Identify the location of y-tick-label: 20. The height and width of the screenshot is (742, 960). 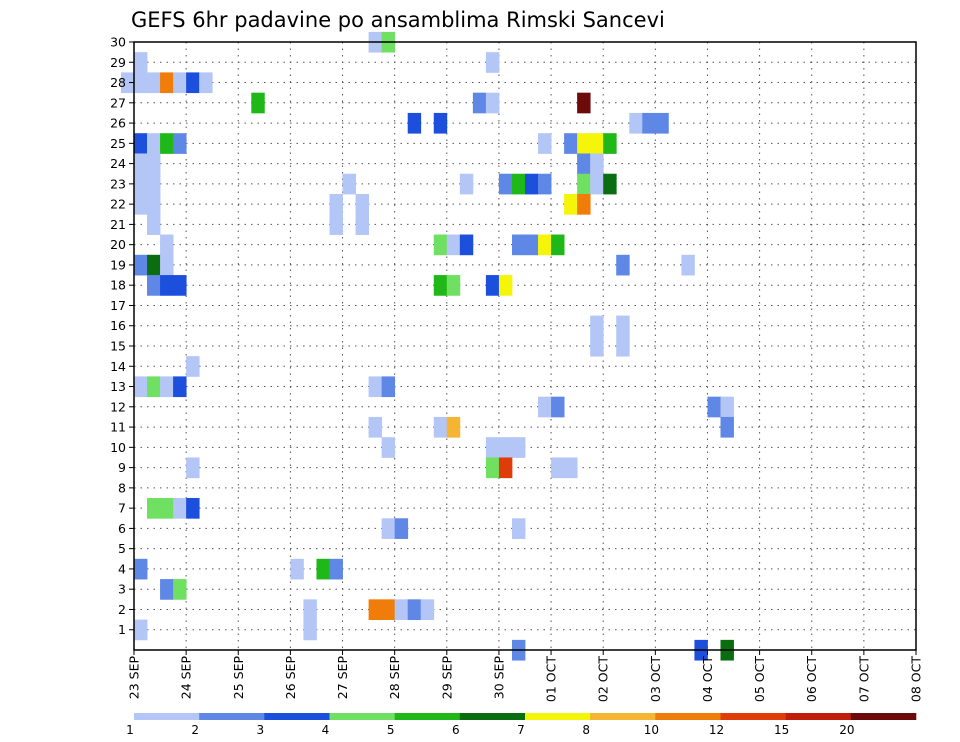
(118, 244).